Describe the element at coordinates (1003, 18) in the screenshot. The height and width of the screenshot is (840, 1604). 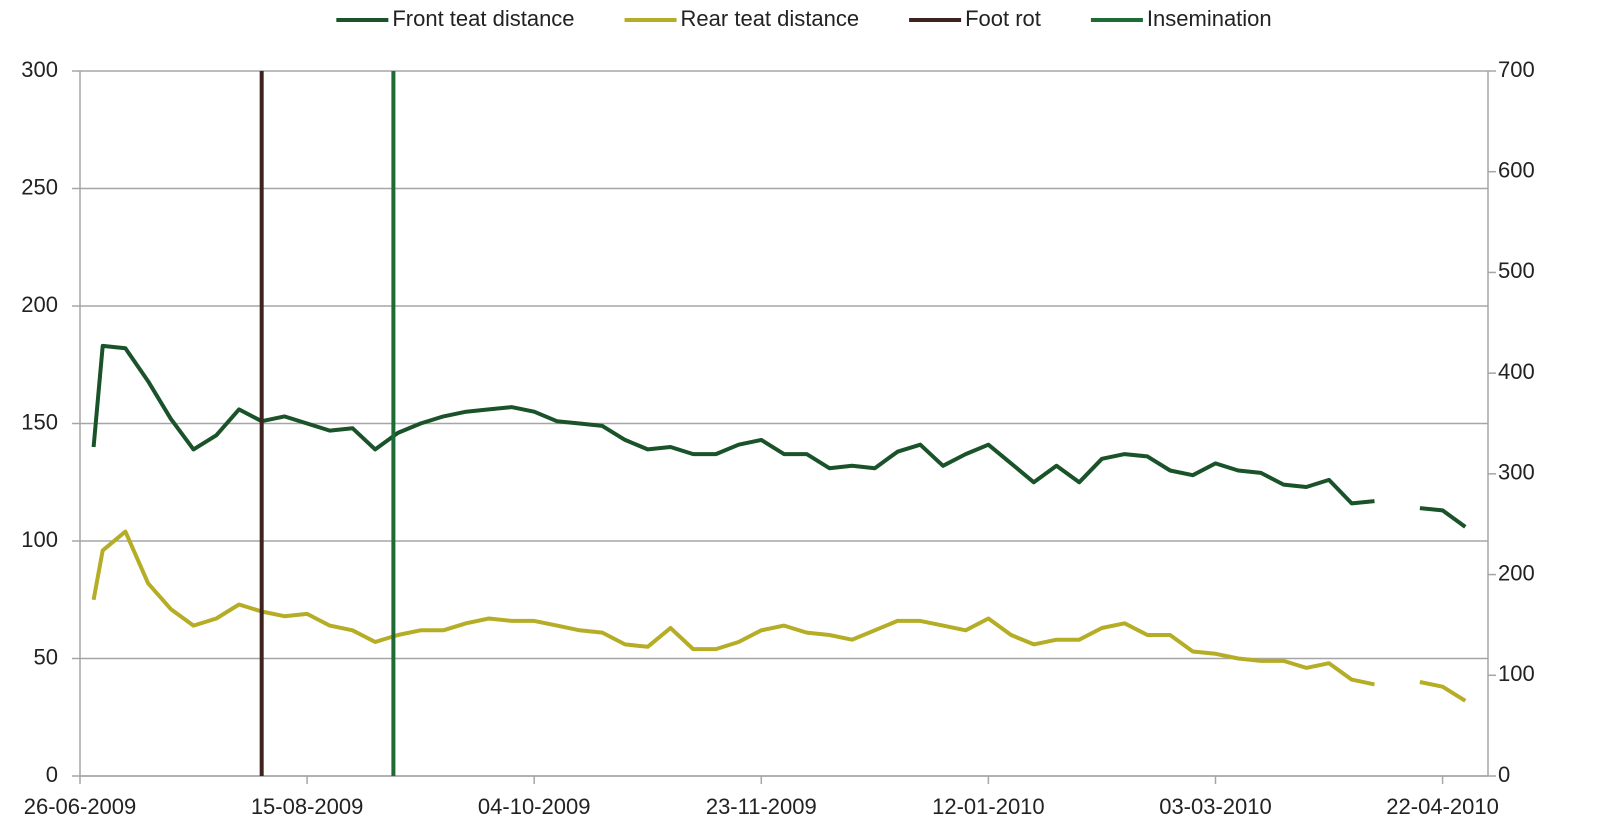
I see `legend-label: Foot rot` at that location.